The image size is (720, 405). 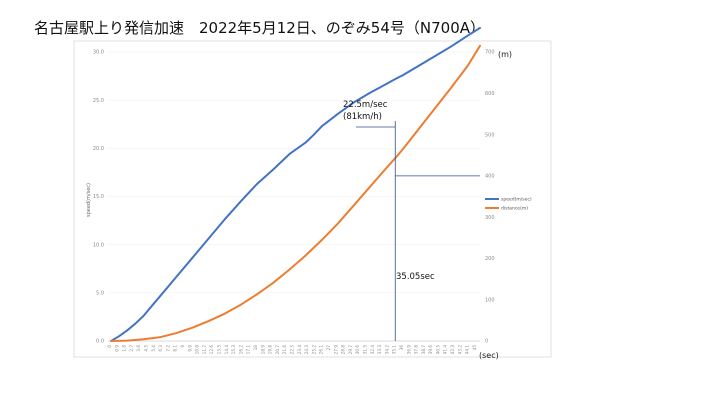 I want to click on x-tick-label: 17.1, so click(x=248, y=350).